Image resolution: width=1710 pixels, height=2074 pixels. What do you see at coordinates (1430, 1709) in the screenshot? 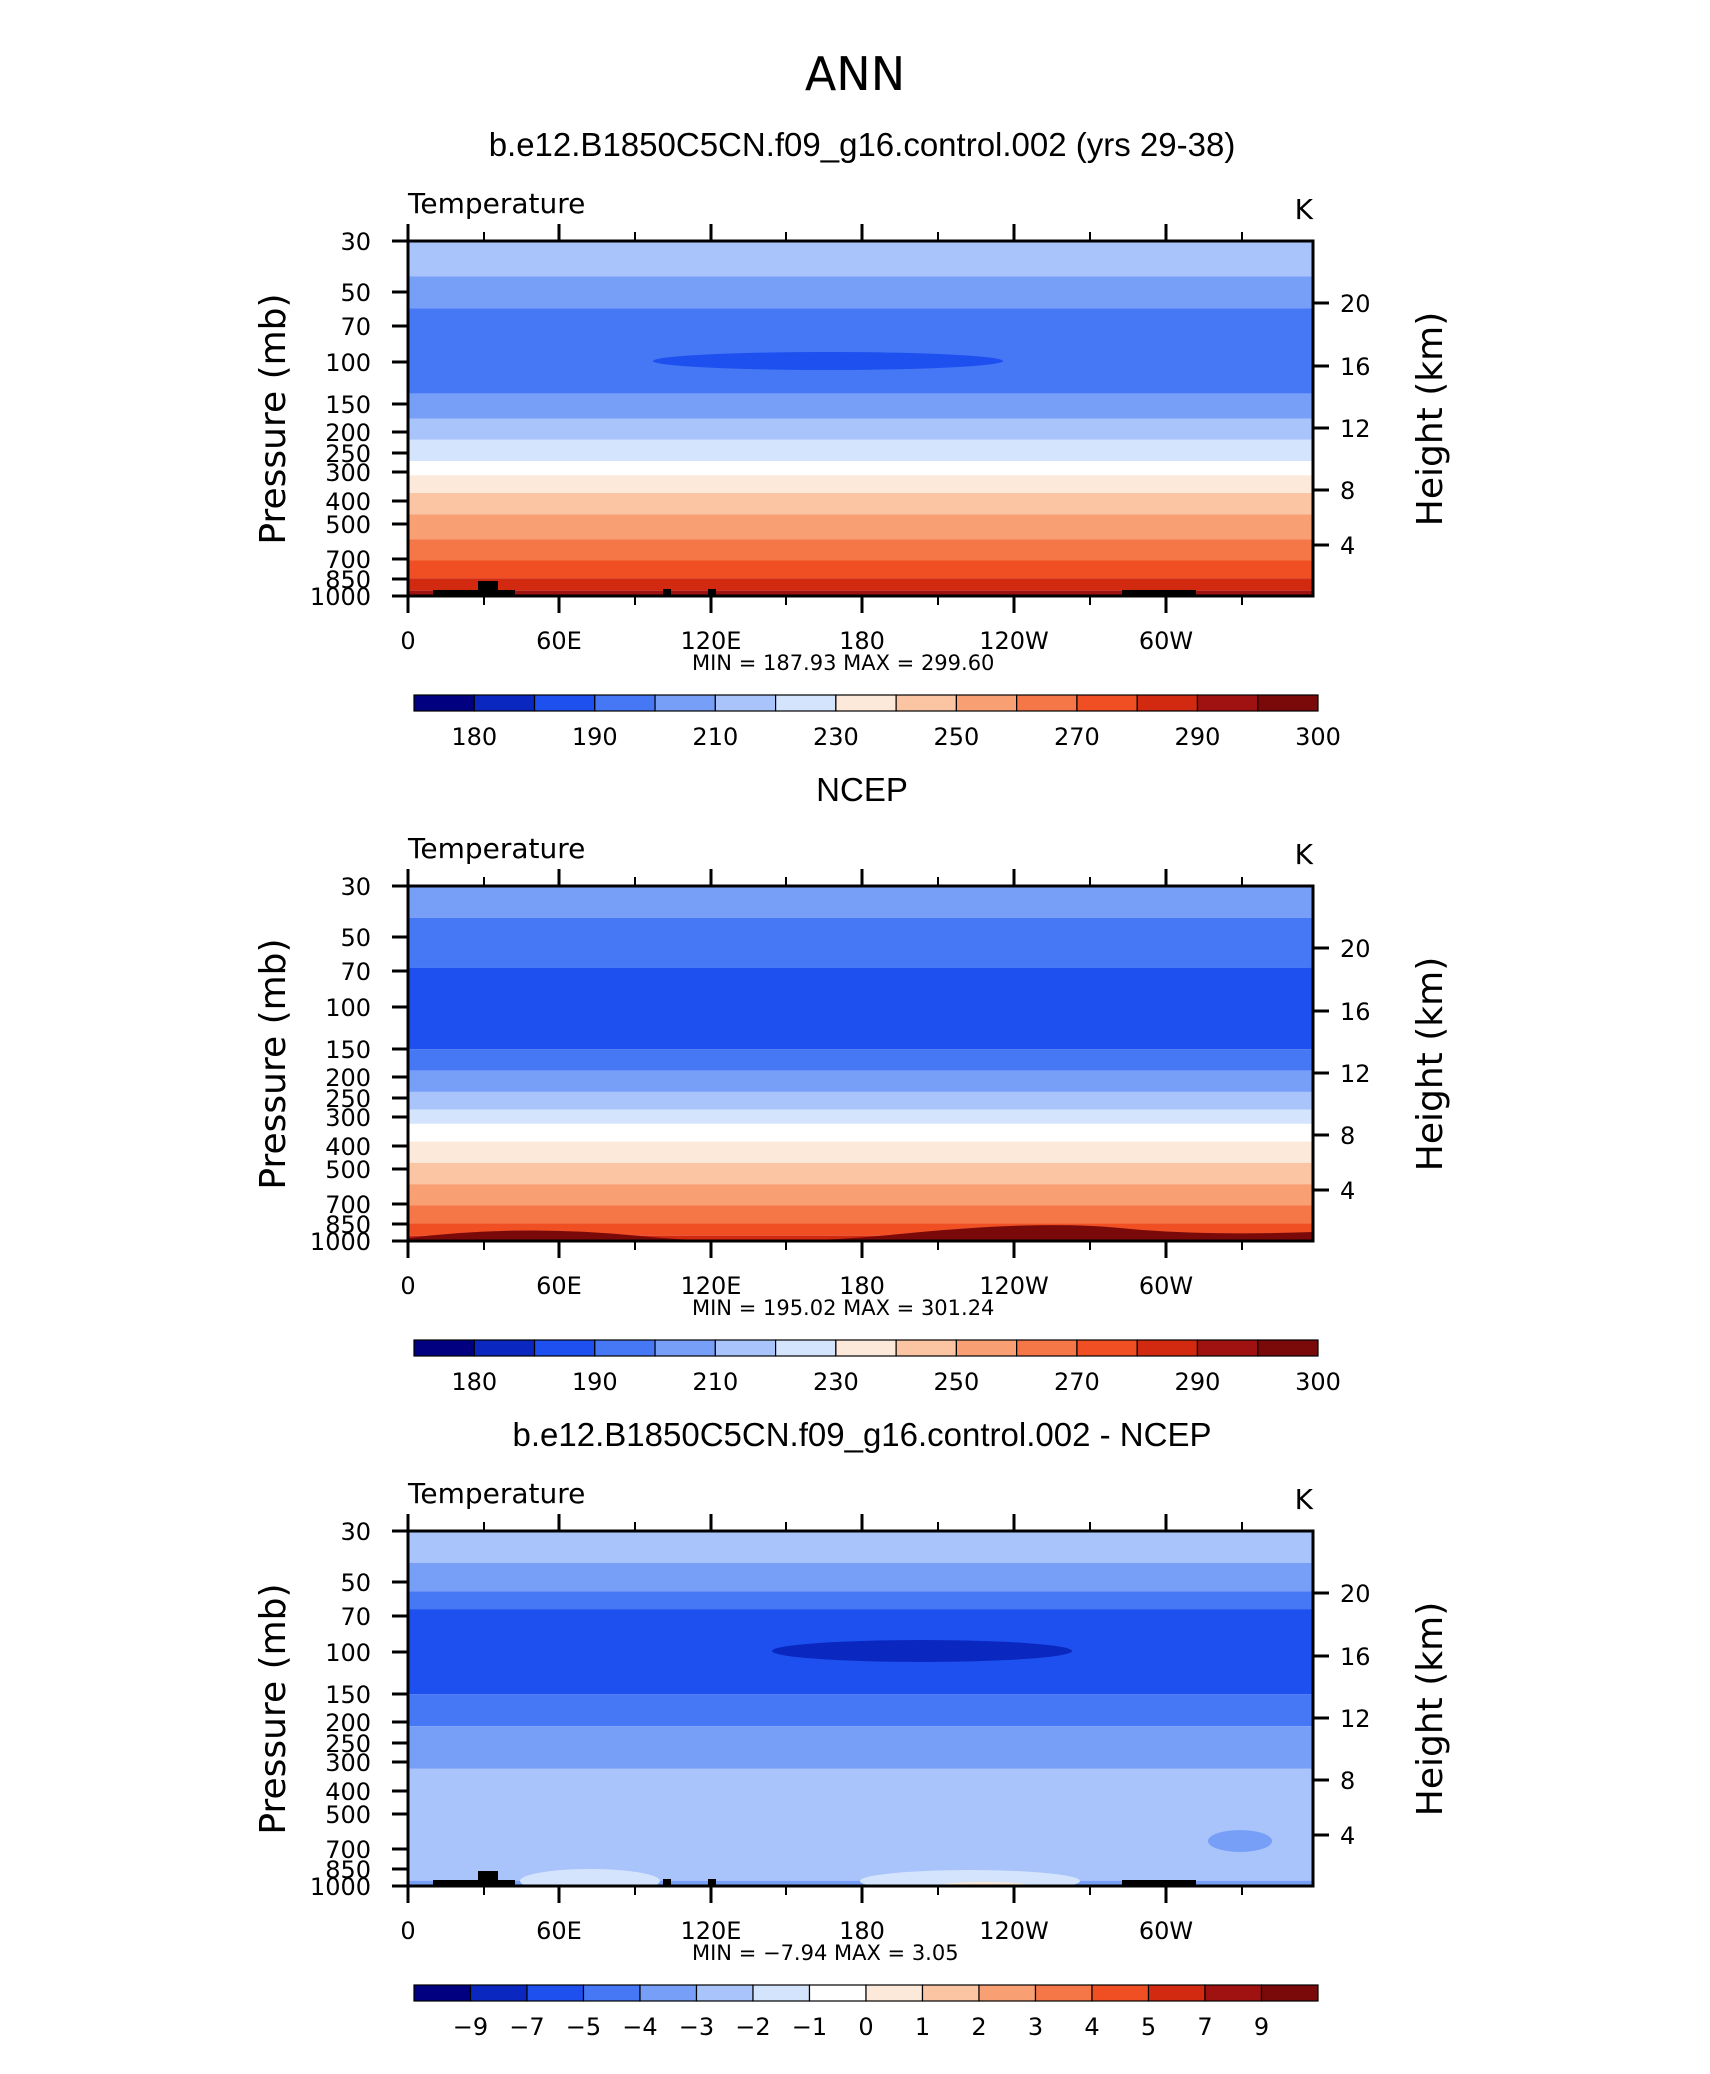
I see `y-right-axis-title: Height (km)` at bounding box center [1430, 1709].